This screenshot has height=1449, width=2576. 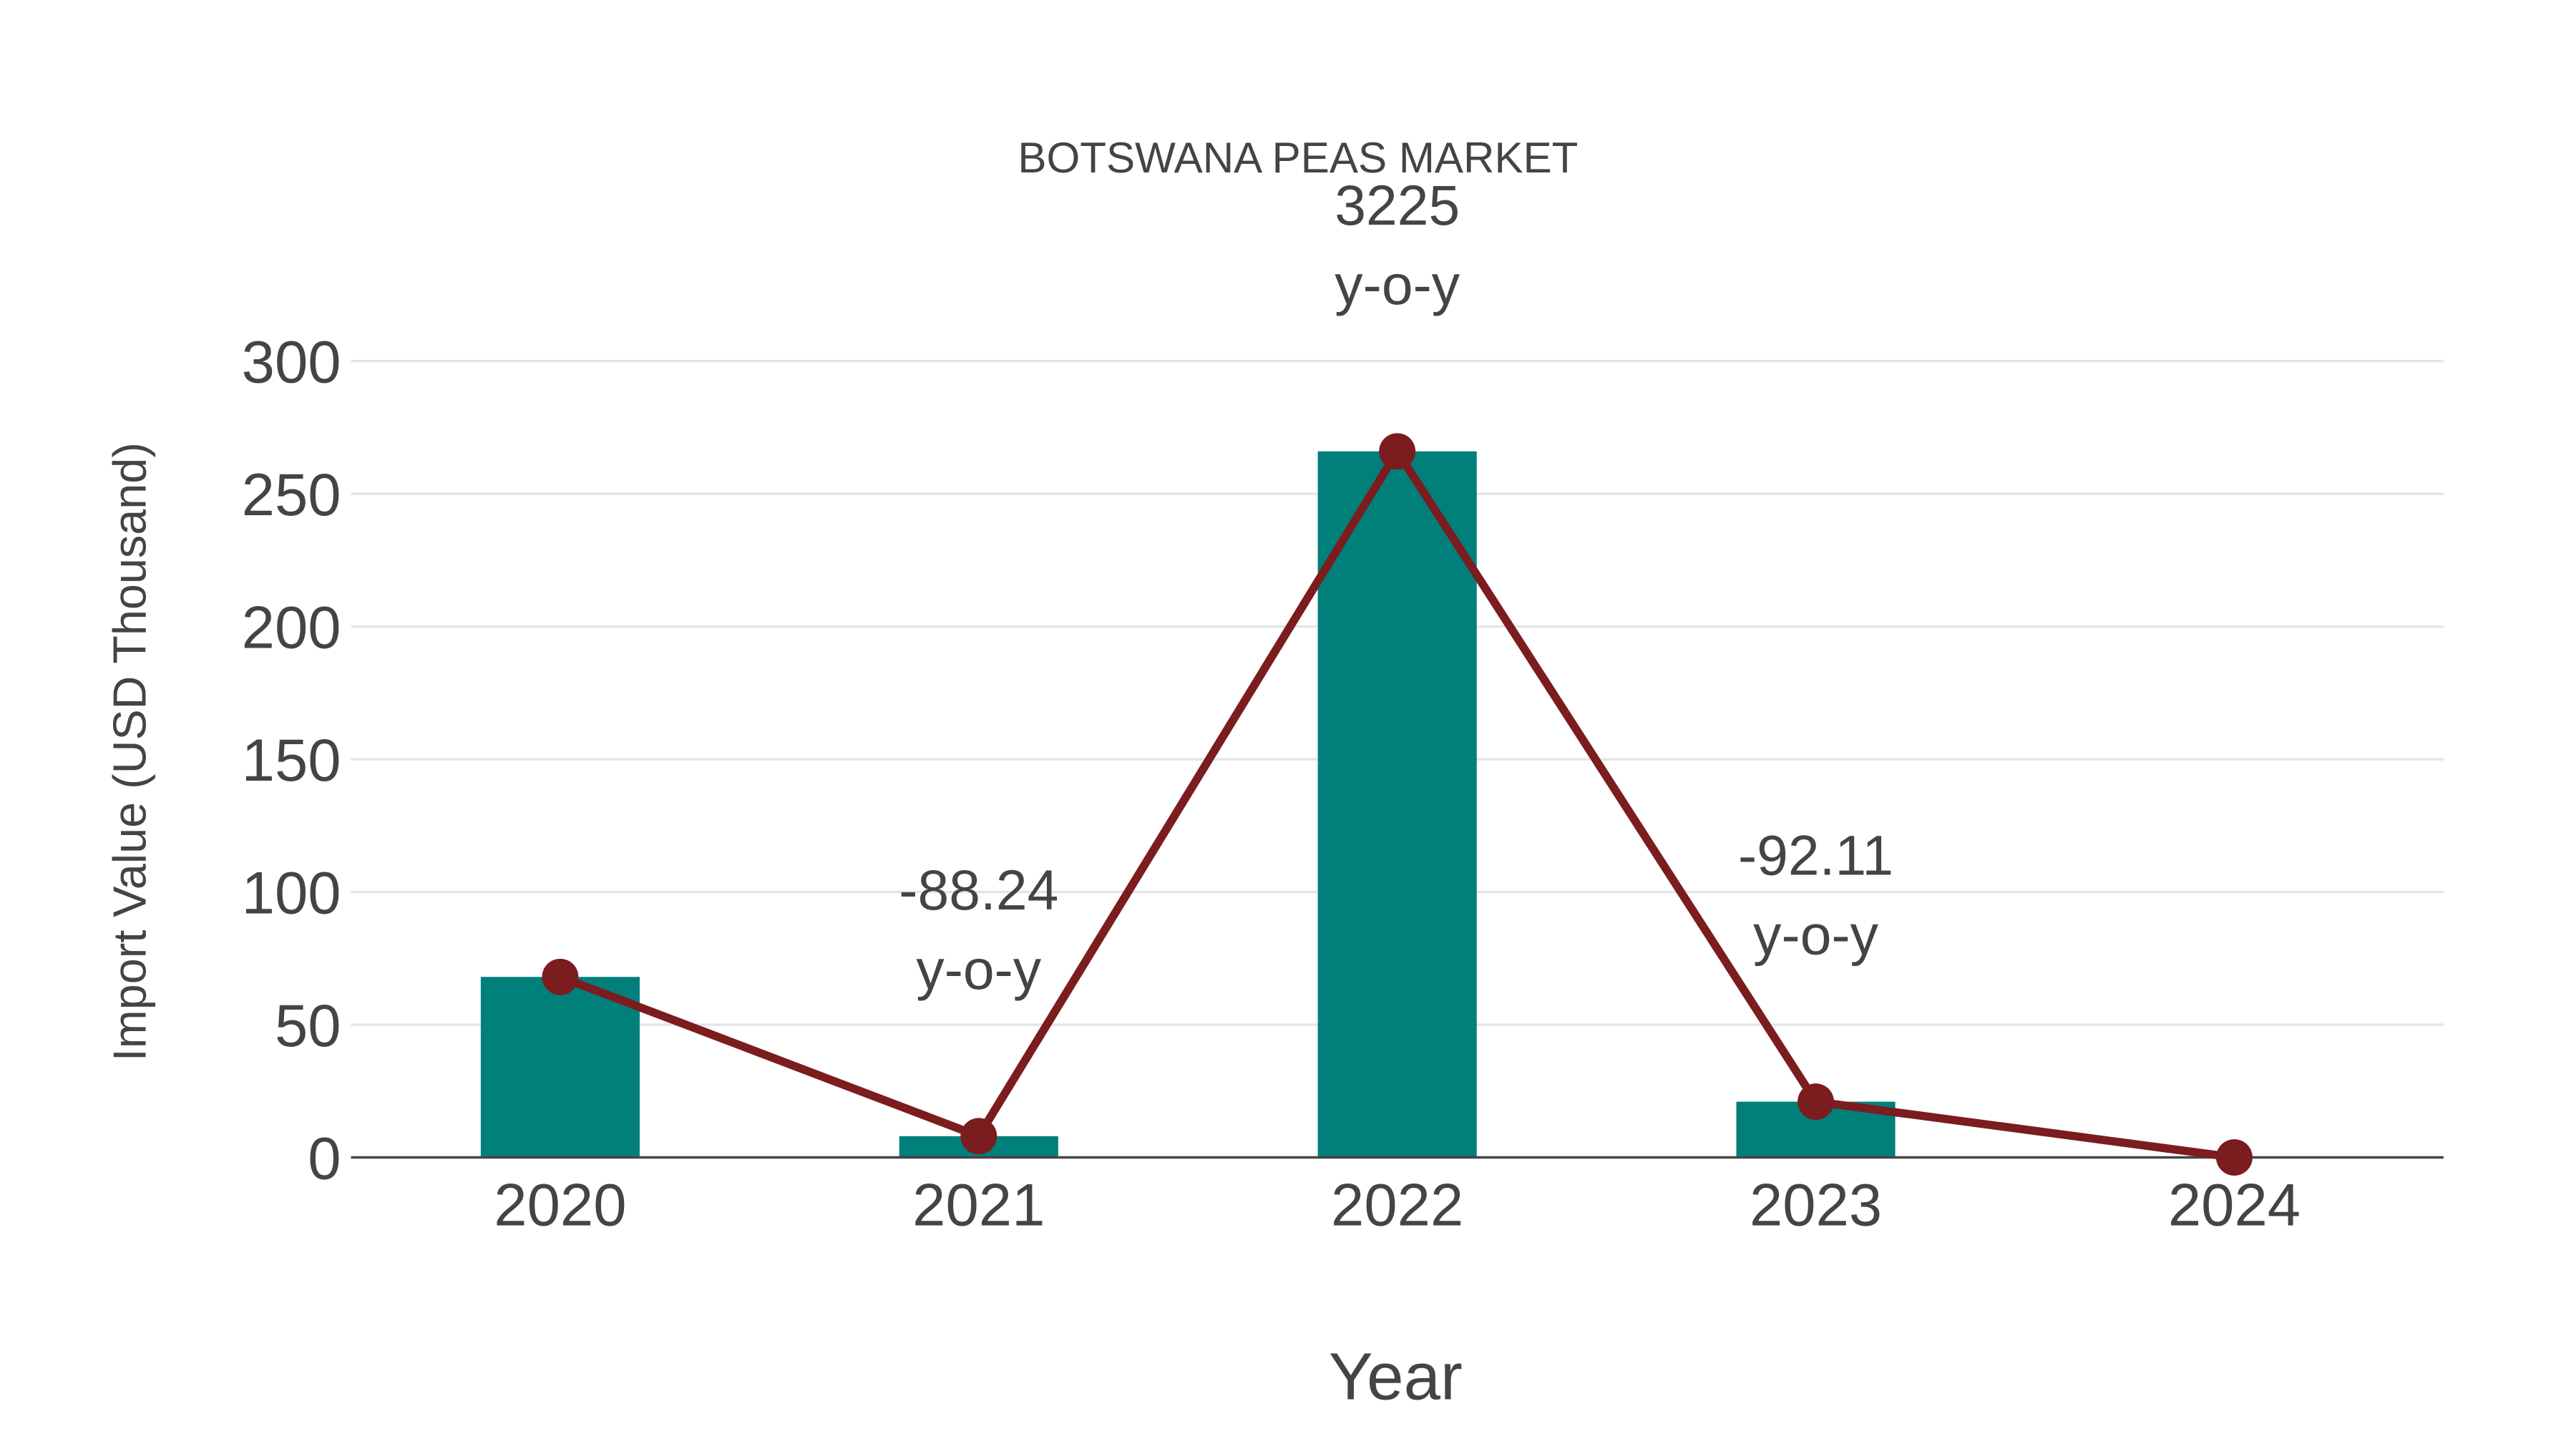 I want to click on y-tick-label: 150, so click(x=291, y=760).